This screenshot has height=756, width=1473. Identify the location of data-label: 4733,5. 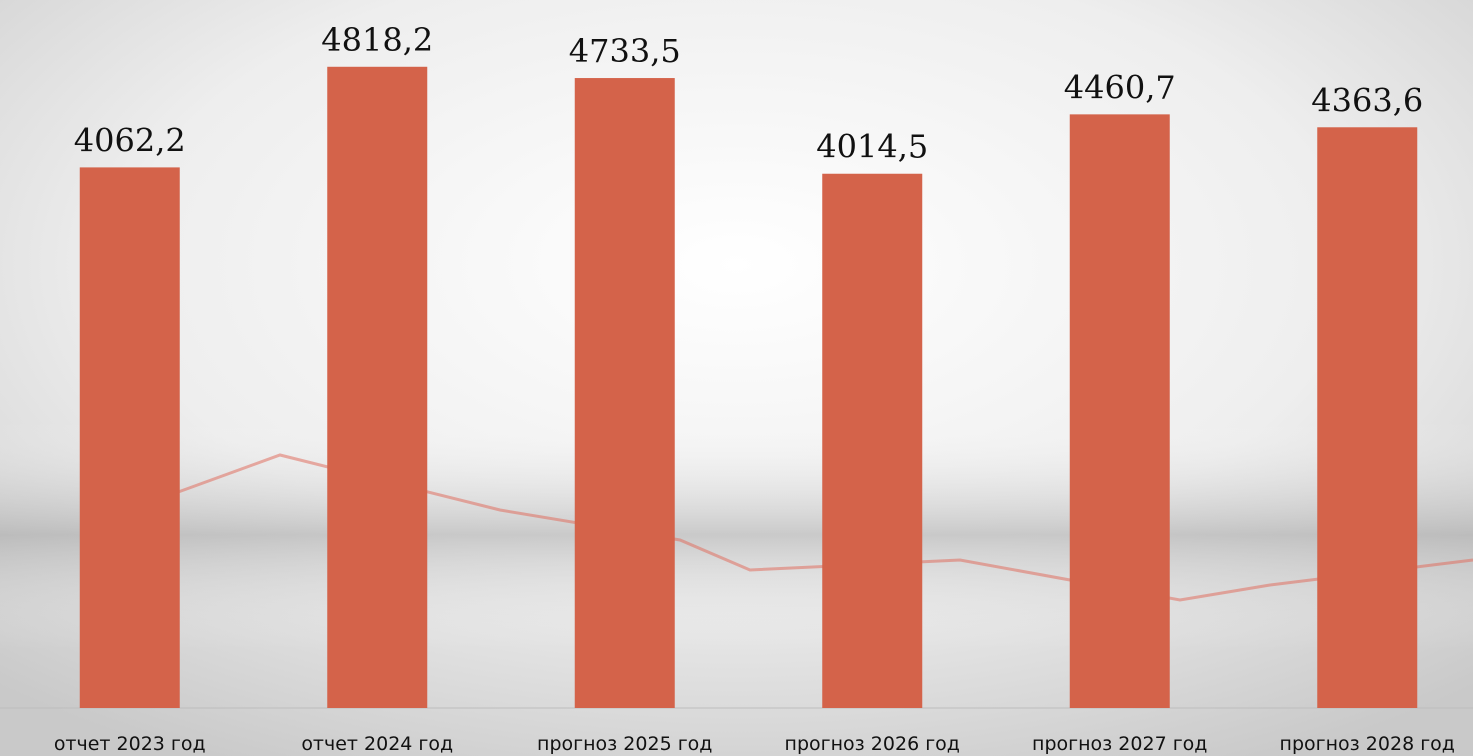
(625, 51).